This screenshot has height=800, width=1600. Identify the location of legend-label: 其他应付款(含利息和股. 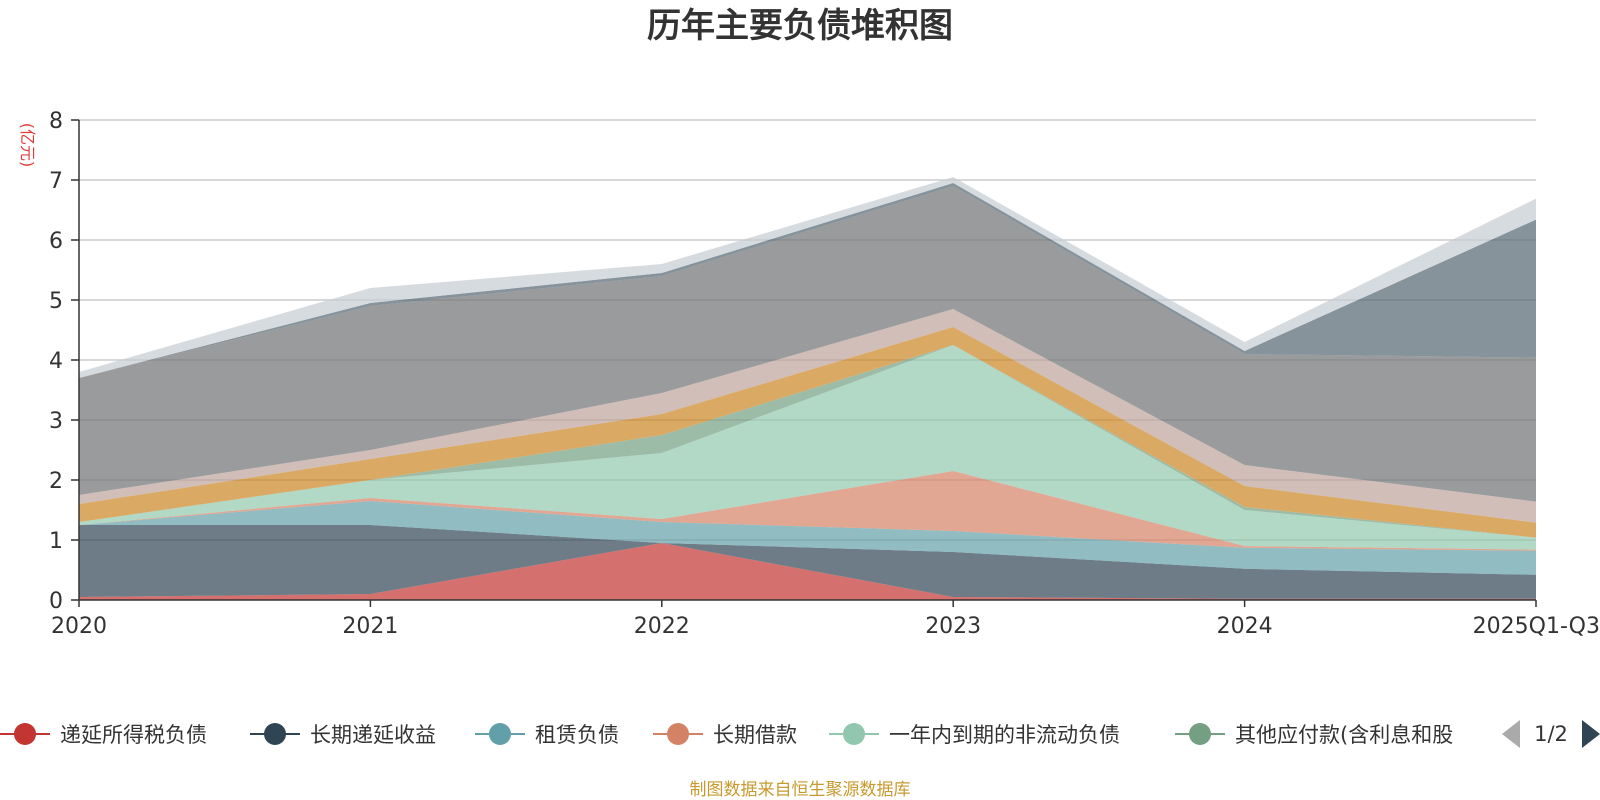
(1344, 735).